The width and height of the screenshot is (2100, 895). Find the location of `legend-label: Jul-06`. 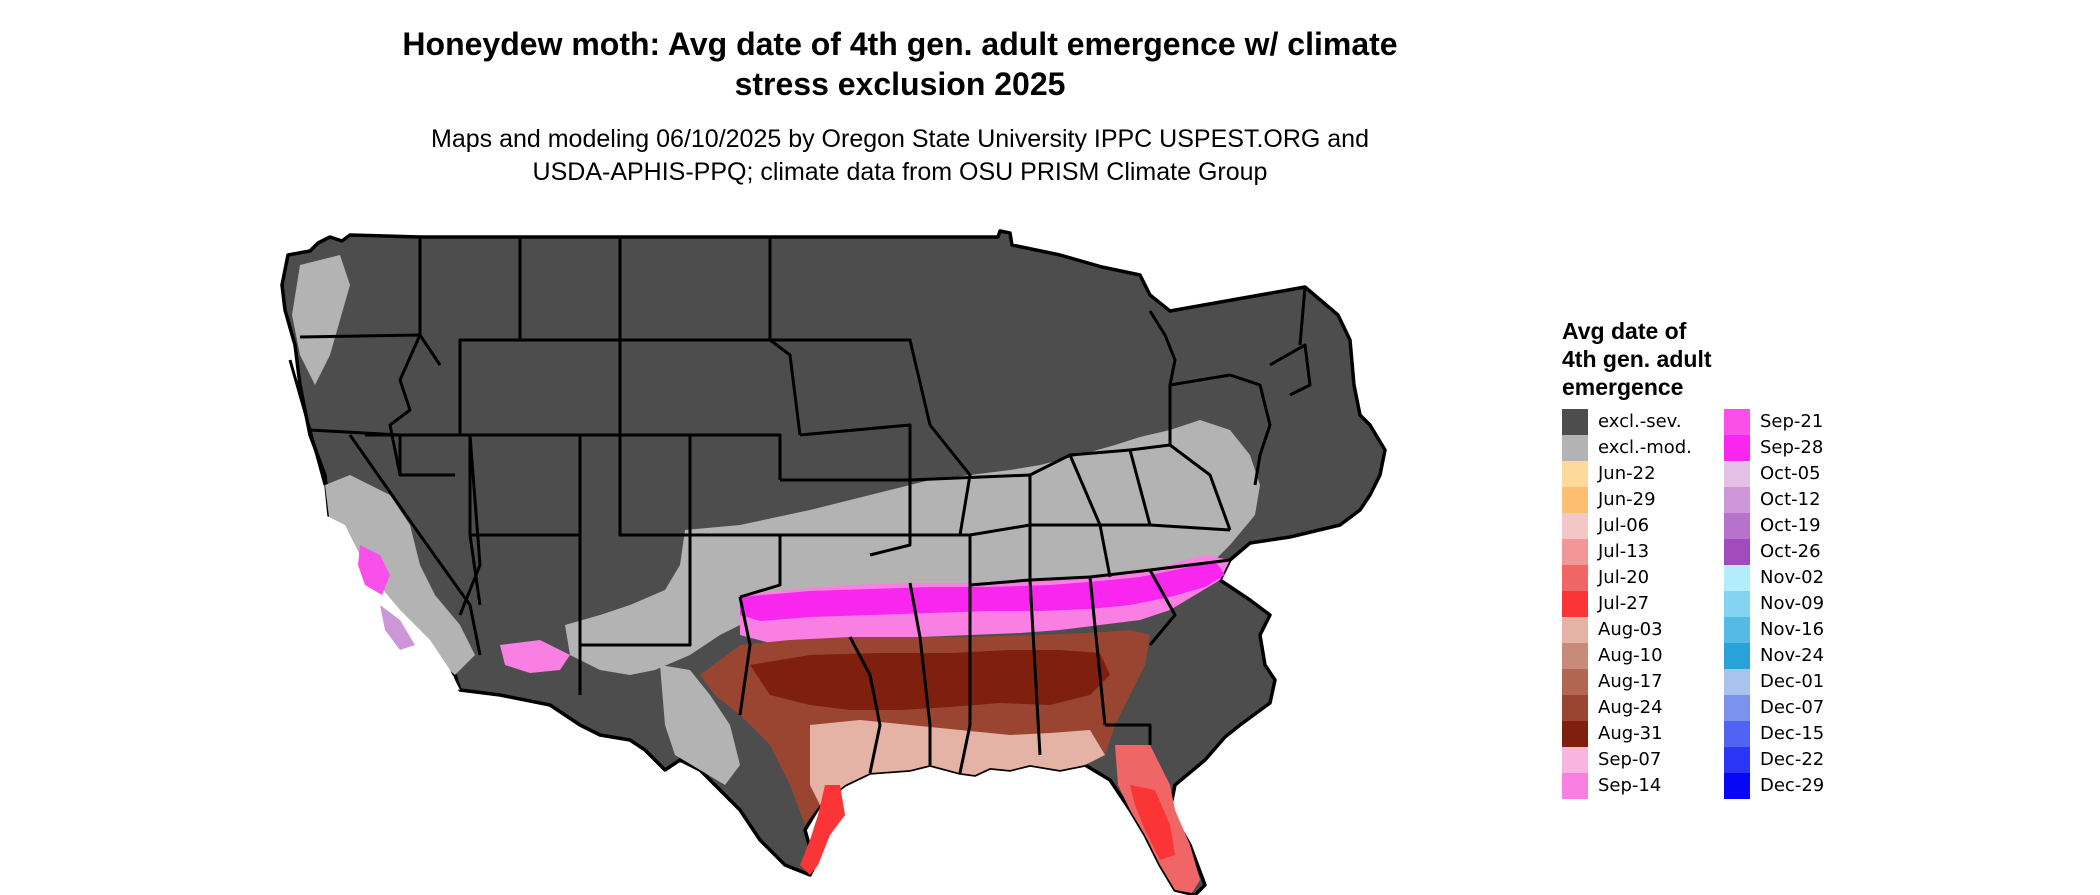

legend-label: Jul-06 is located at coordinates (1624, 525).